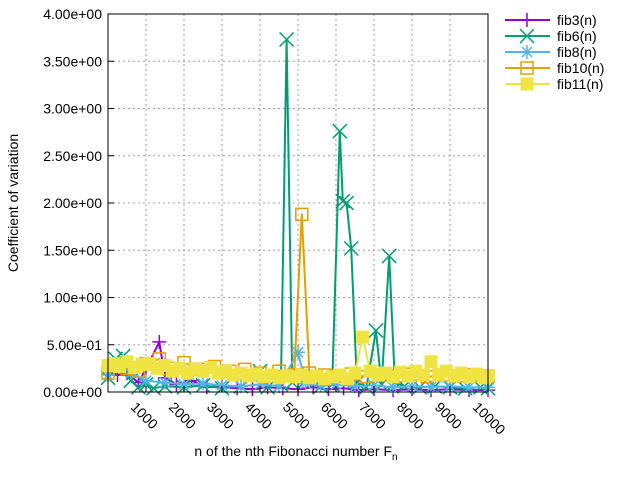 The width and height of the screenshot is (640, 480). I want to click on x-tick-label: 3000, so click(220, 415).